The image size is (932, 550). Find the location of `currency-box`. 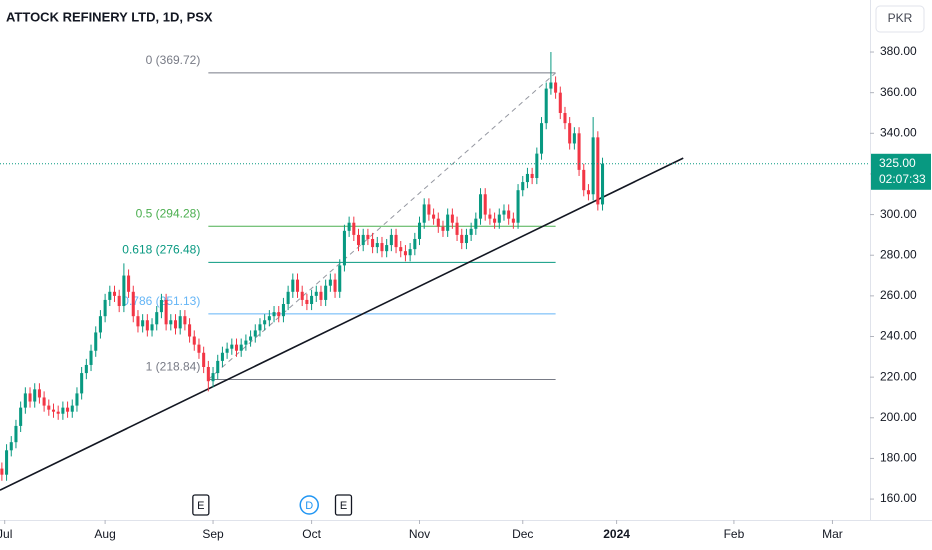

currency-box is located at coordinates (900, 19).